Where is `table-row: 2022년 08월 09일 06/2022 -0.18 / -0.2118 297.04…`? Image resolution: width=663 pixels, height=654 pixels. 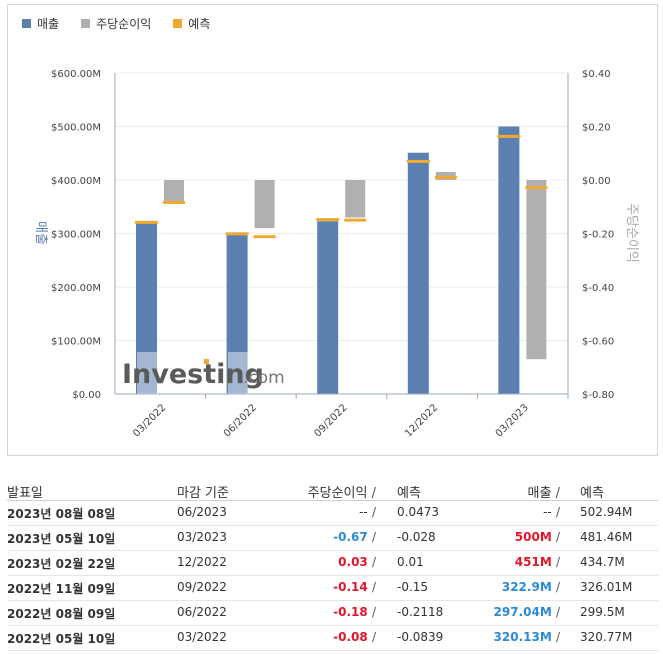
table-row: 2022년 08월 09일 06/2022 -0.18 / -0.2118 297.04… is located at coordinates (332, 613).